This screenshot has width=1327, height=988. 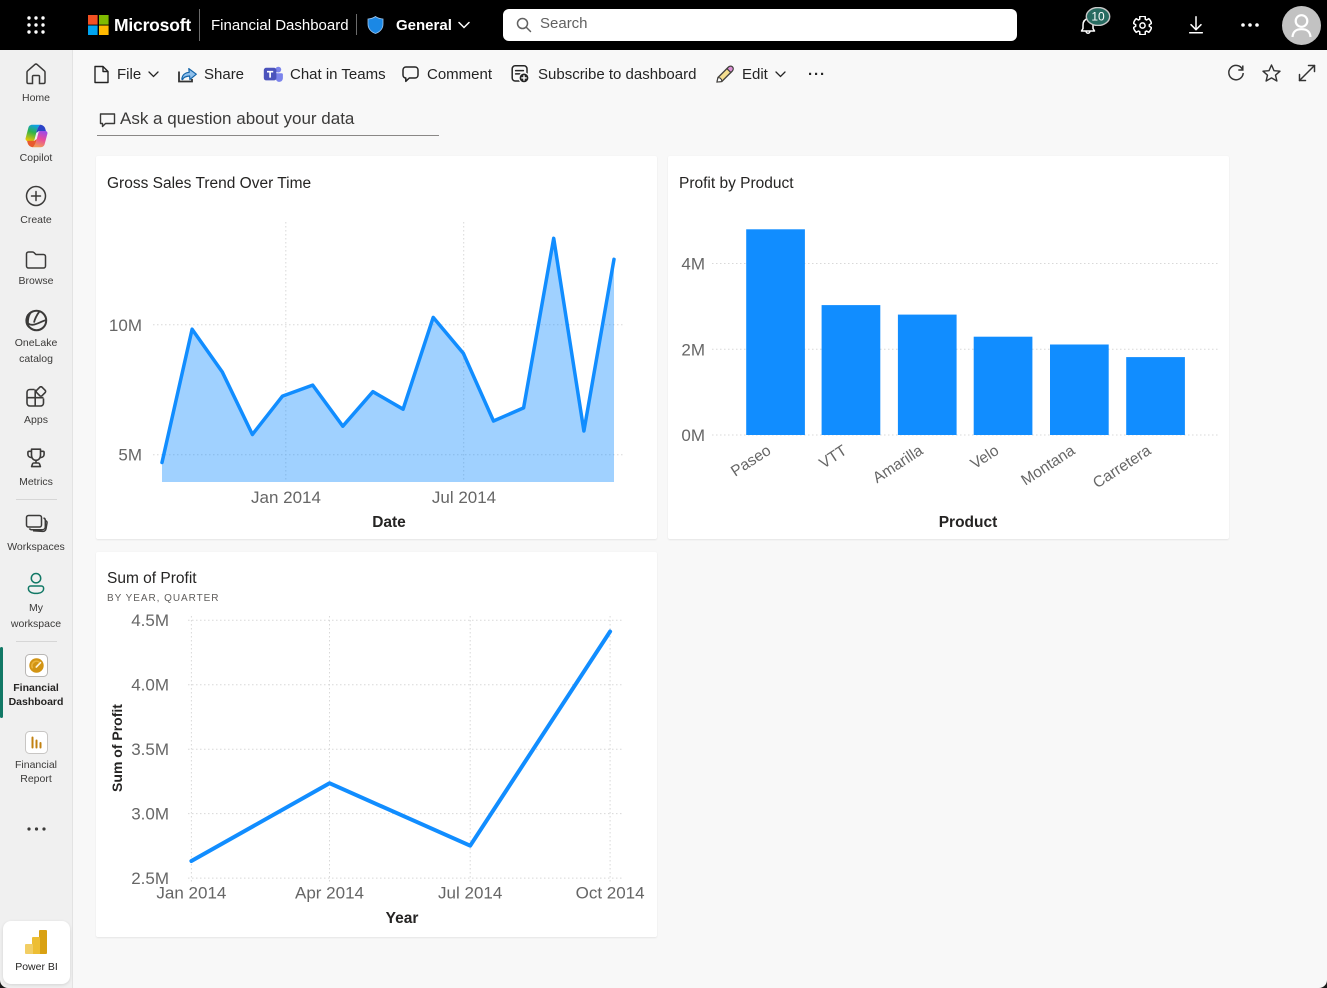 What do you see at coordinates (693, 435) in the screenshot?
I see `svg-text: 0M` at bounding box center [693, 435].